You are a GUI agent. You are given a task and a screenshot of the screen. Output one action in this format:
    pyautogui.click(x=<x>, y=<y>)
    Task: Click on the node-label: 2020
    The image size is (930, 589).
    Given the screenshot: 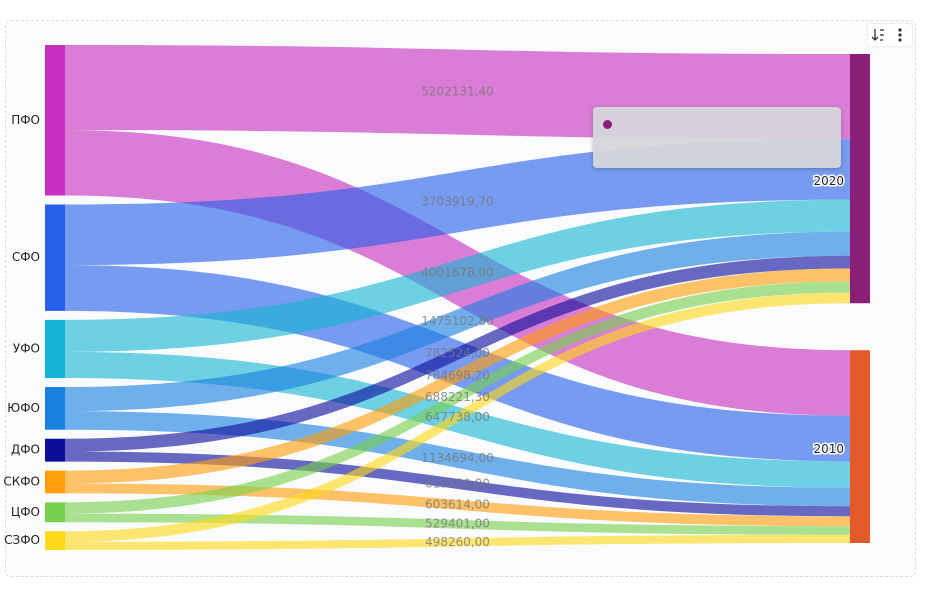 What is the action you would take?
    pyautogui.click(x=828, y=181)
    